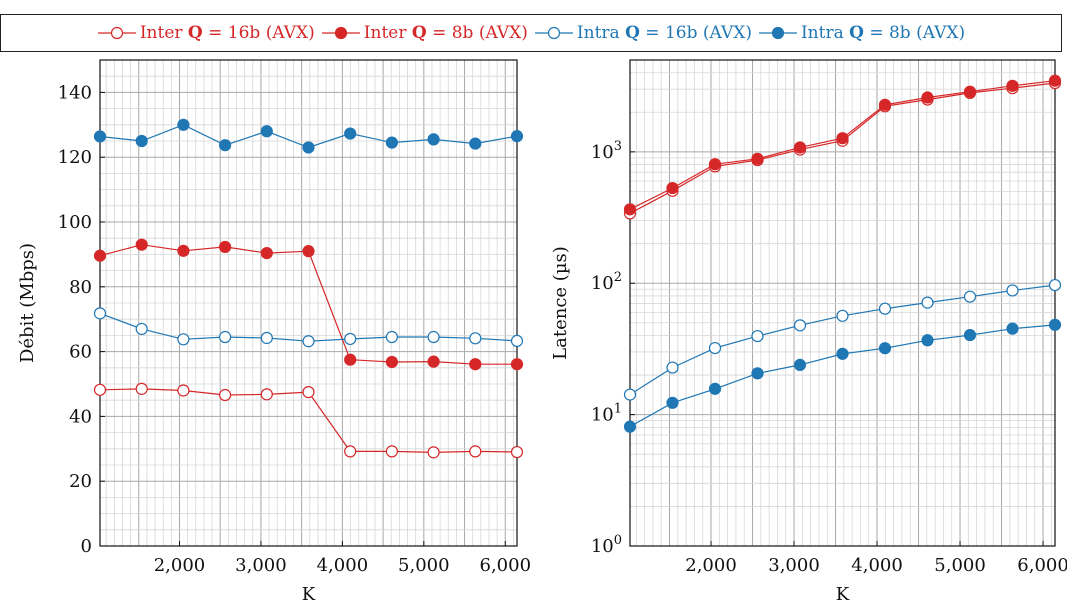 Image resolution: width=1067 pixels, height=608 pixels. I want to click on legend-label: Inter Q = 16b (AVX), so click(227, 33).